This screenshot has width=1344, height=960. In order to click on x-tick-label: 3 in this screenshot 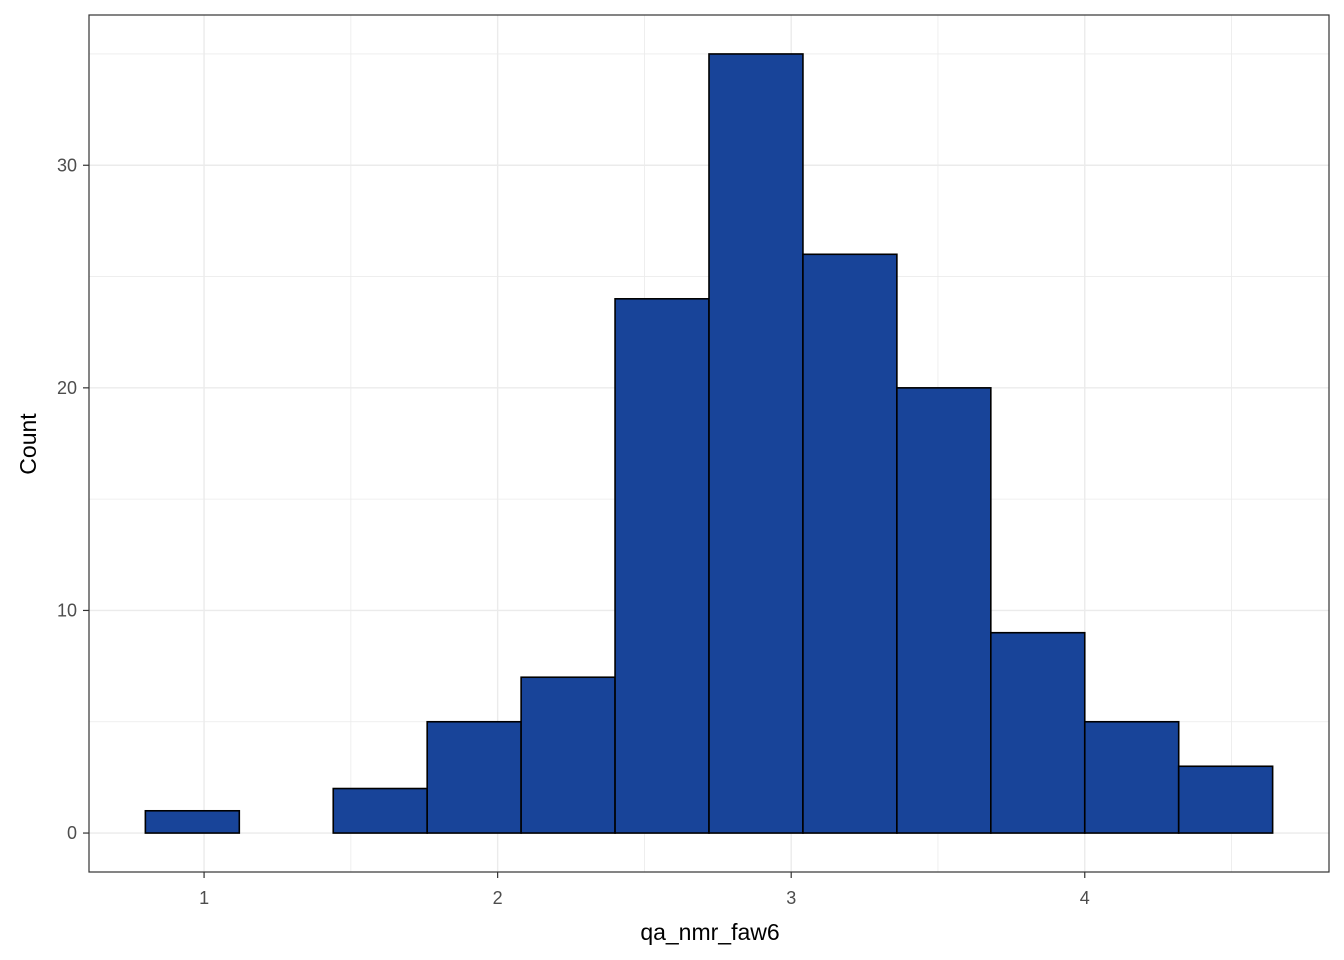, I will do `click(791, 898)`.